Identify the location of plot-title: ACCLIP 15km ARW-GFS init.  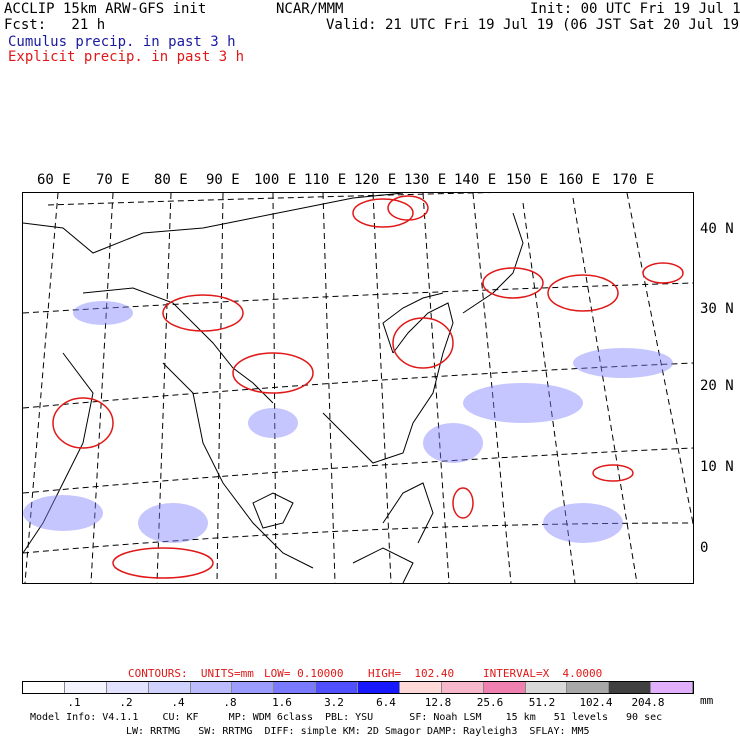
(105, 9).